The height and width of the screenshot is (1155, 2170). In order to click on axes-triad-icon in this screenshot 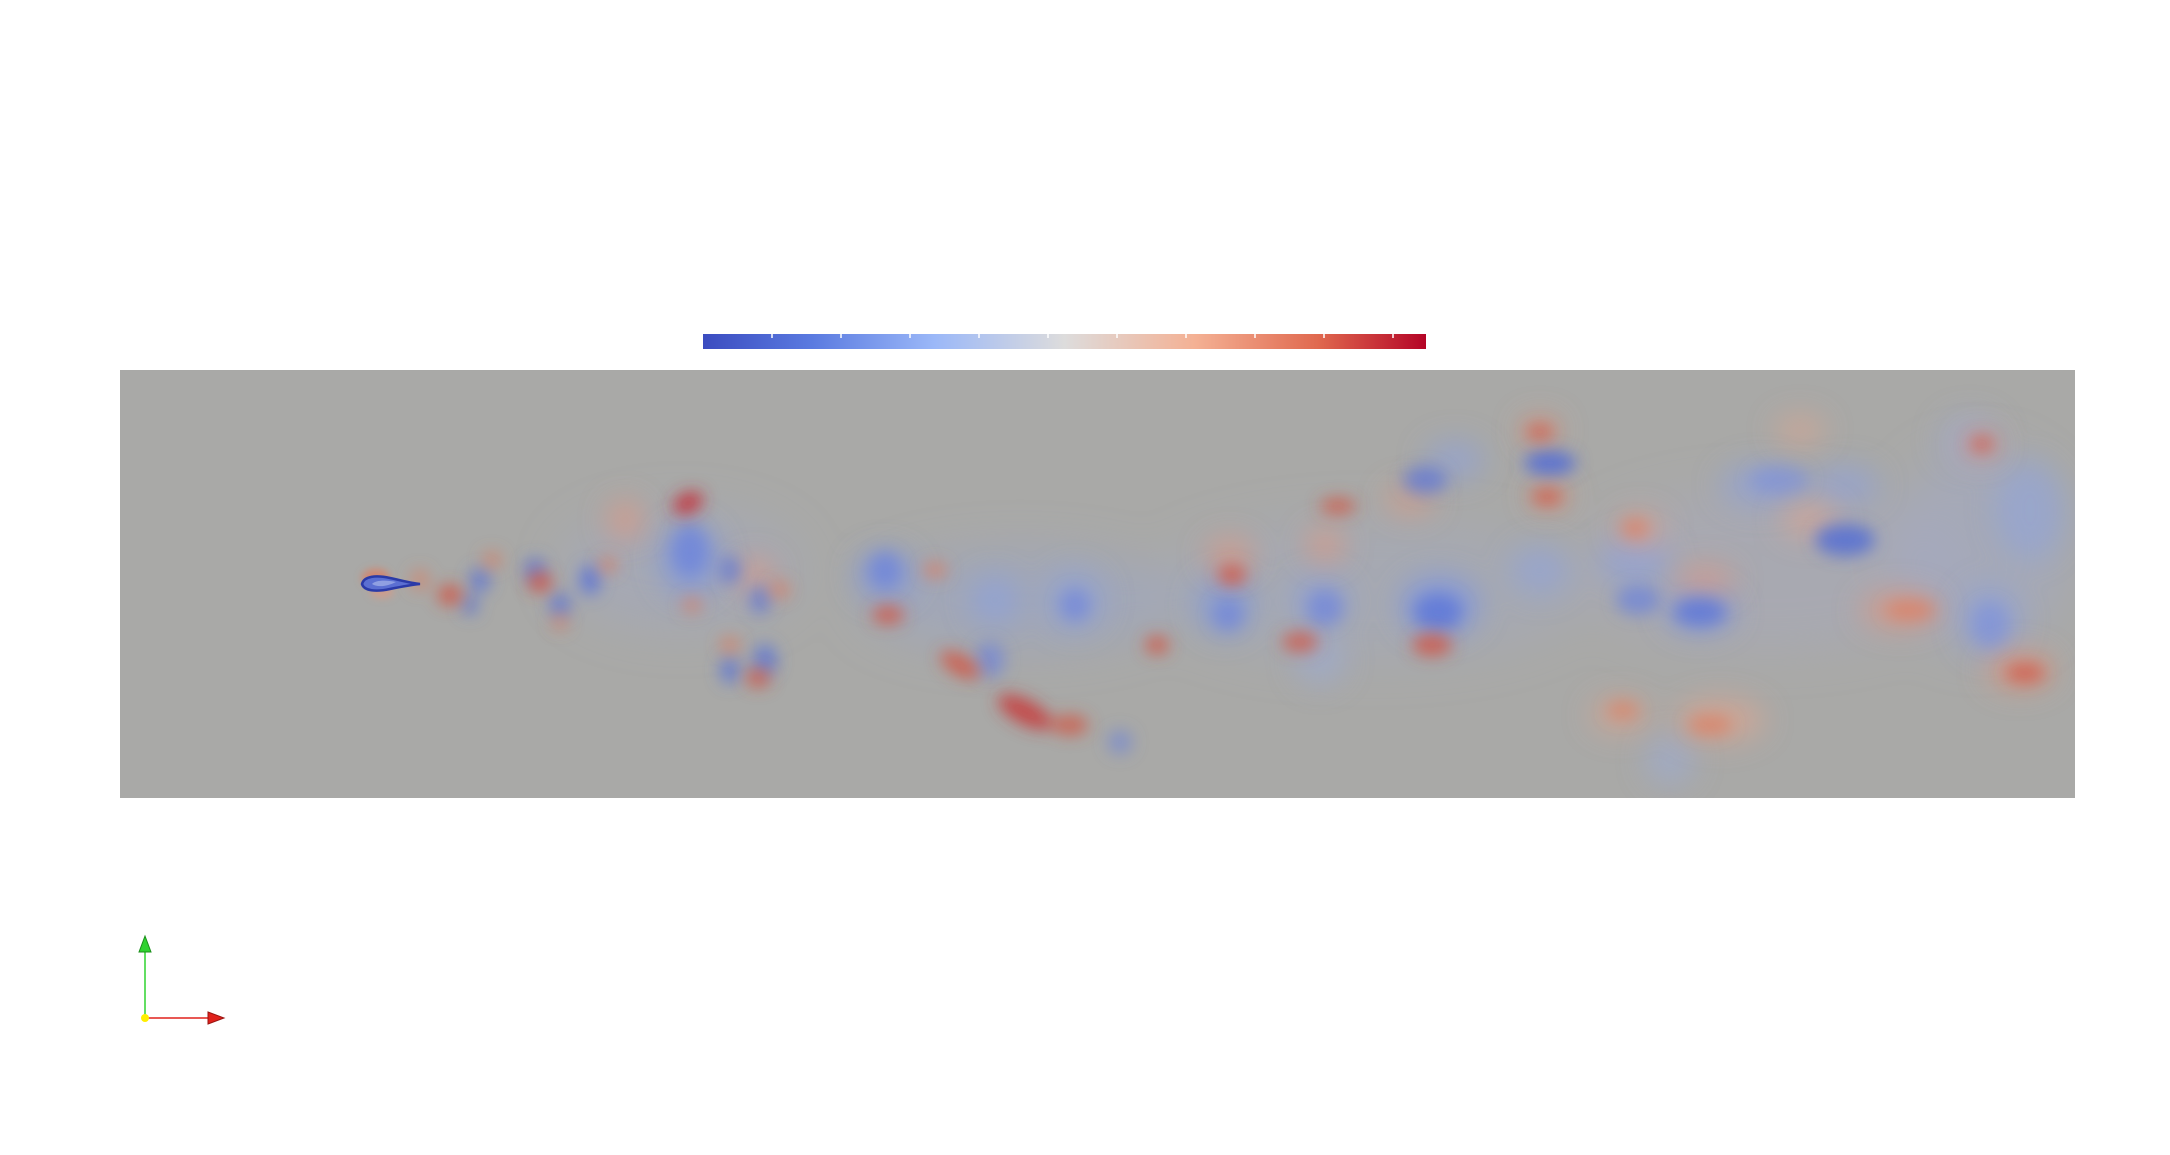, I will do `click(183, 980)`.